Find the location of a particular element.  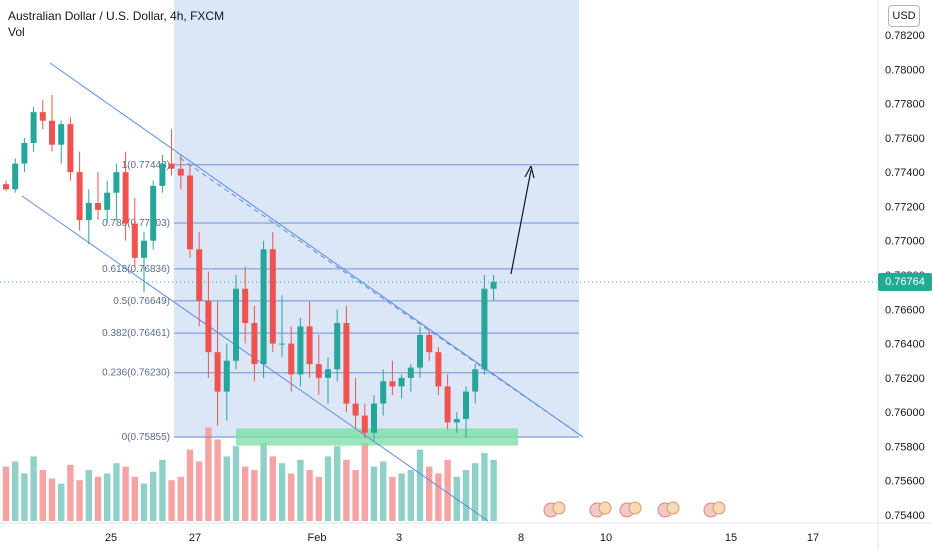

time-tick-label: 25 is located at coordinates (111, 538).